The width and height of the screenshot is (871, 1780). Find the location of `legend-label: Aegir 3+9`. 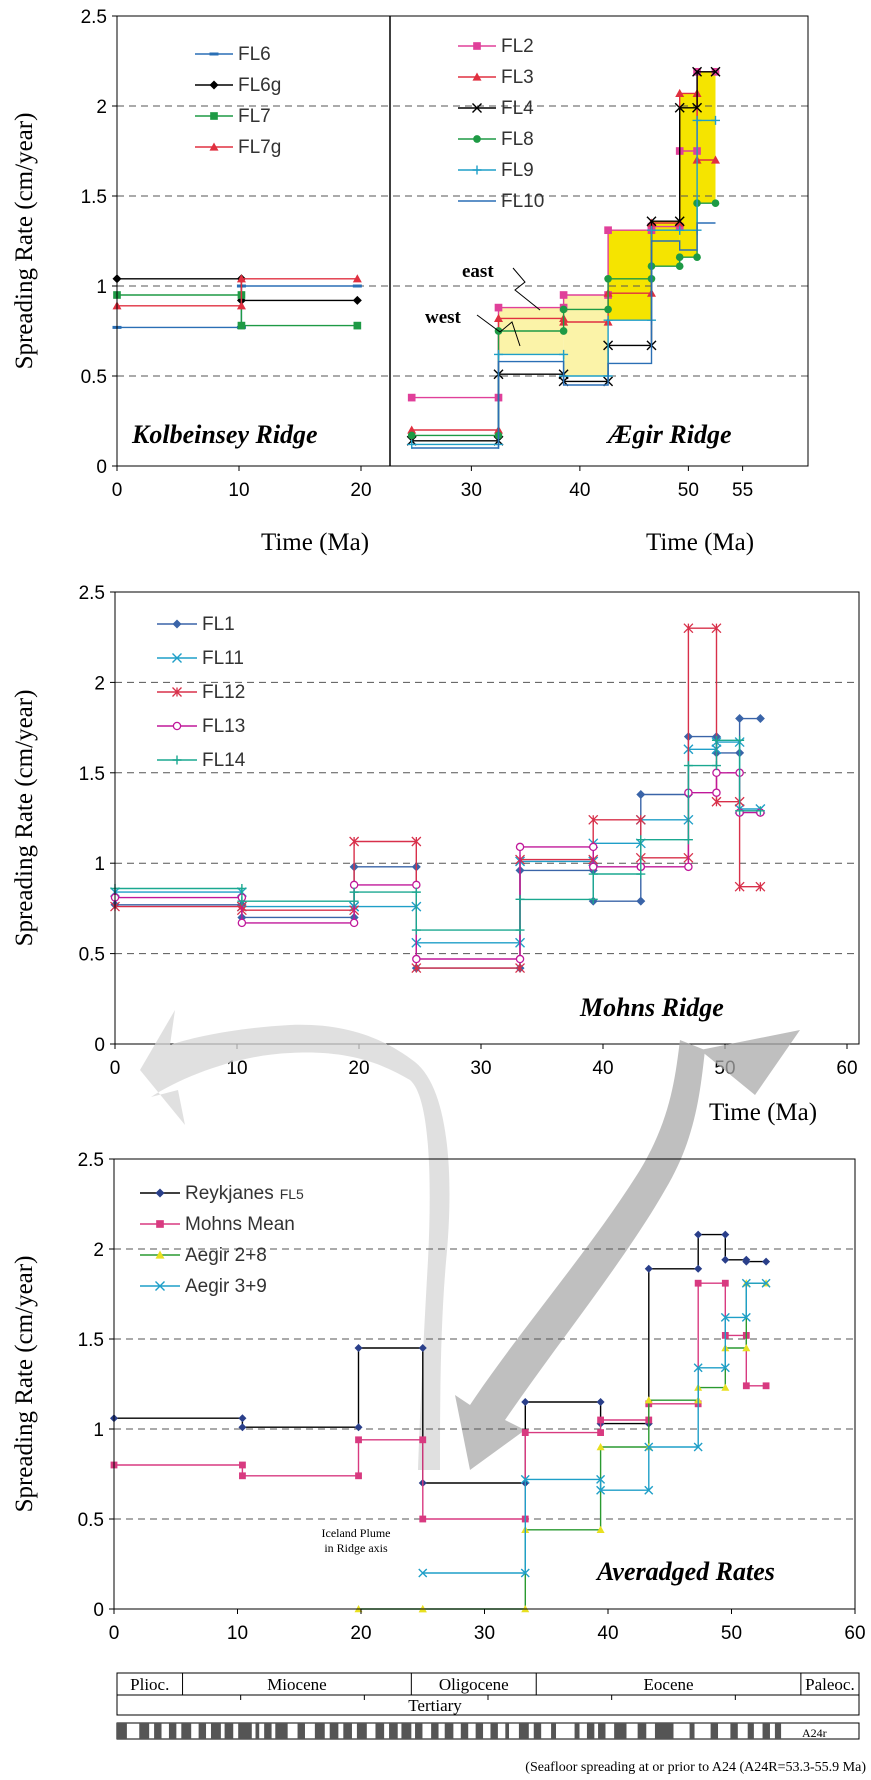

legend-label: Aegir 3+9 is located at coordinates (226, 1286).